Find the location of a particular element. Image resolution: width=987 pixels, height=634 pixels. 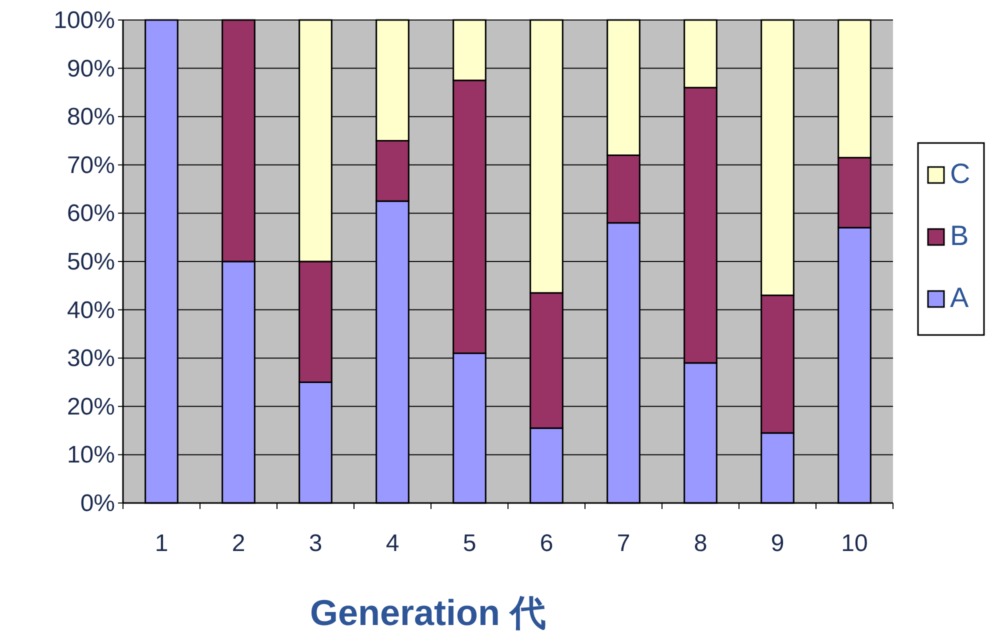

x-tick-label: 6 is located at coordinates (547, 543).